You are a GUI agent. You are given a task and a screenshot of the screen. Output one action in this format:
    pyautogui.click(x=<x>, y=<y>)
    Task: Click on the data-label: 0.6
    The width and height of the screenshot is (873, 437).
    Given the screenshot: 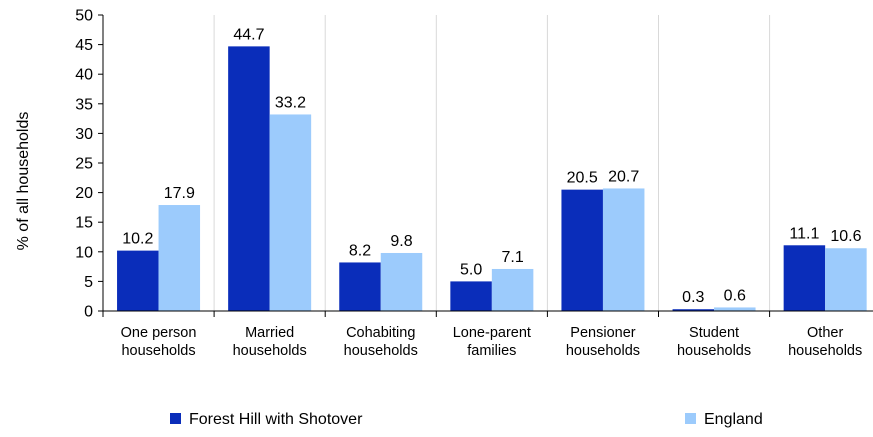 What is the action you would take?
    pyautogui.click(x=735, y=295)
    